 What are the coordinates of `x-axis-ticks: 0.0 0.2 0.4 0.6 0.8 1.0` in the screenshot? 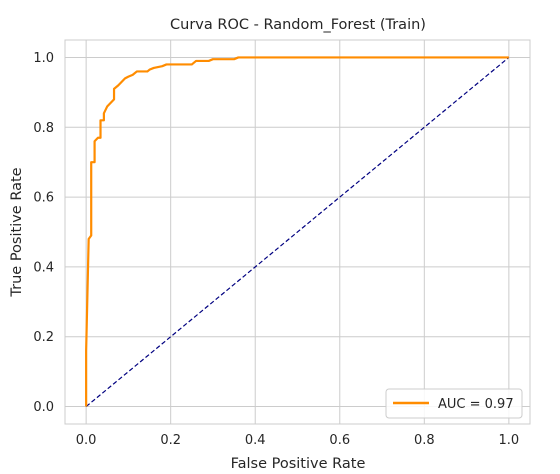 It's located at (297, 440).